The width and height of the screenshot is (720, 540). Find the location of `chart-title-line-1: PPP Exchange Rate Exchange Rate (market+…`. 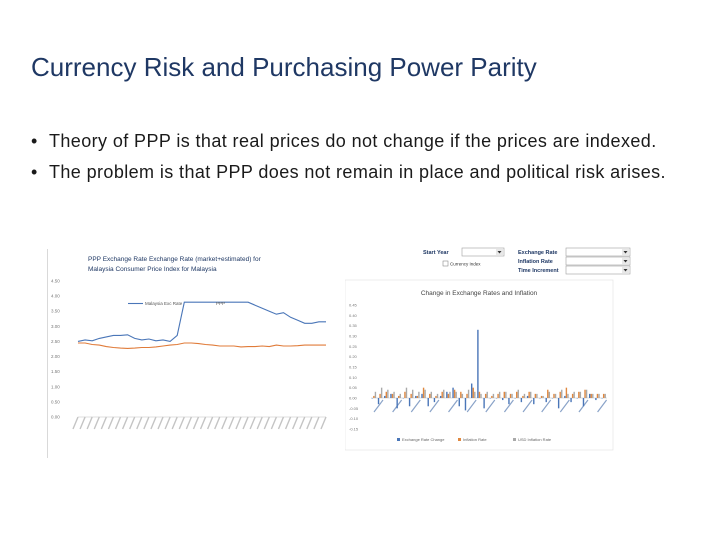

chart-title-line-1: PPP Exchange Rate Exchange Rate (market+… is located at coordinates (175, 259).